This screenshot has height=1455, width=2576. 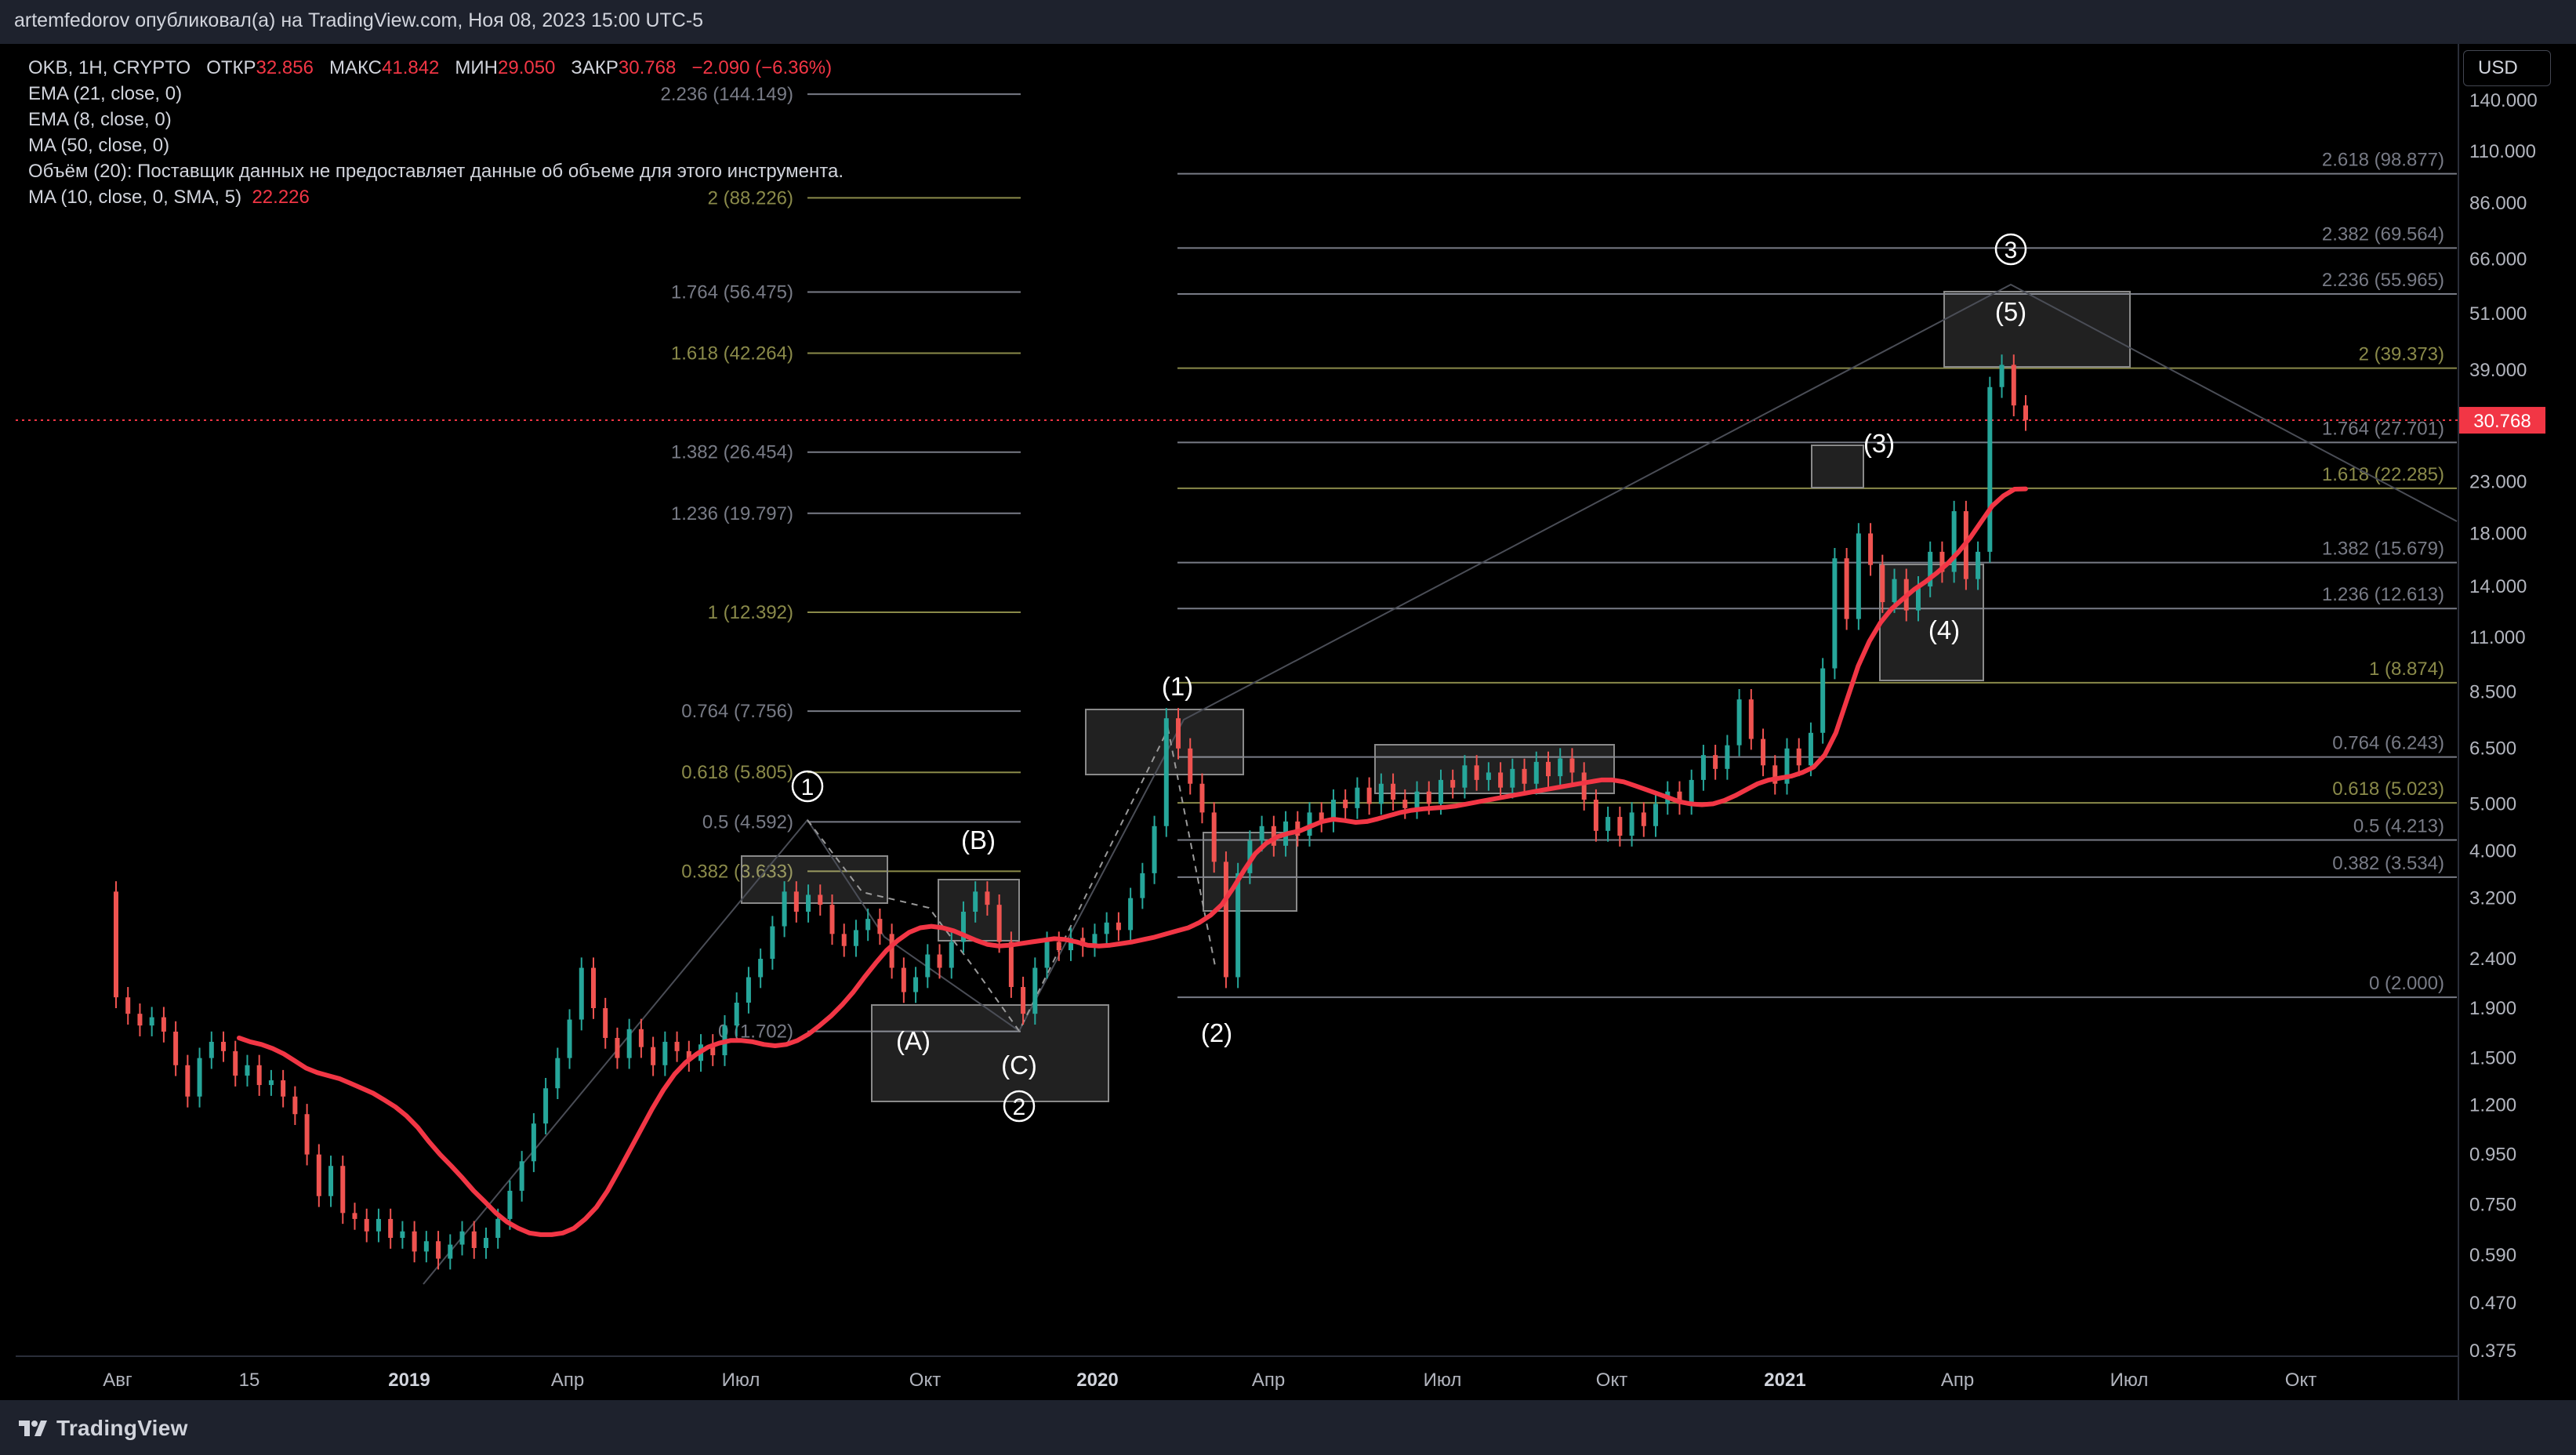 I want to click on tradingview-logo: TradingView, so click(x=103, y=1428).